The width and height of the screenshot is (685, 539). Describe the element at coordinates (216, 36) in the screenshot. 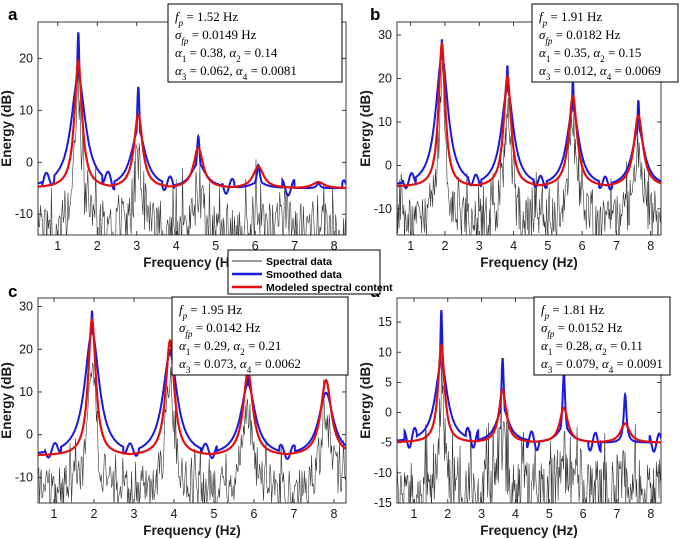

I see `annotation-line: σfp = 0.0149 Hz` at that location.